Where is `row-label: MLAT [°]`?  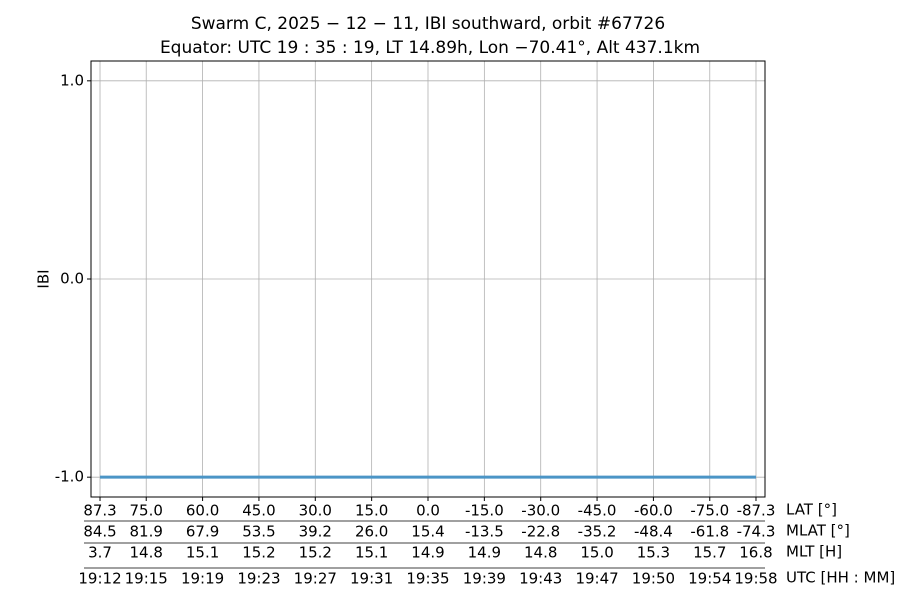
row-label: MLAT [°] is located at coordinates (818, 531).